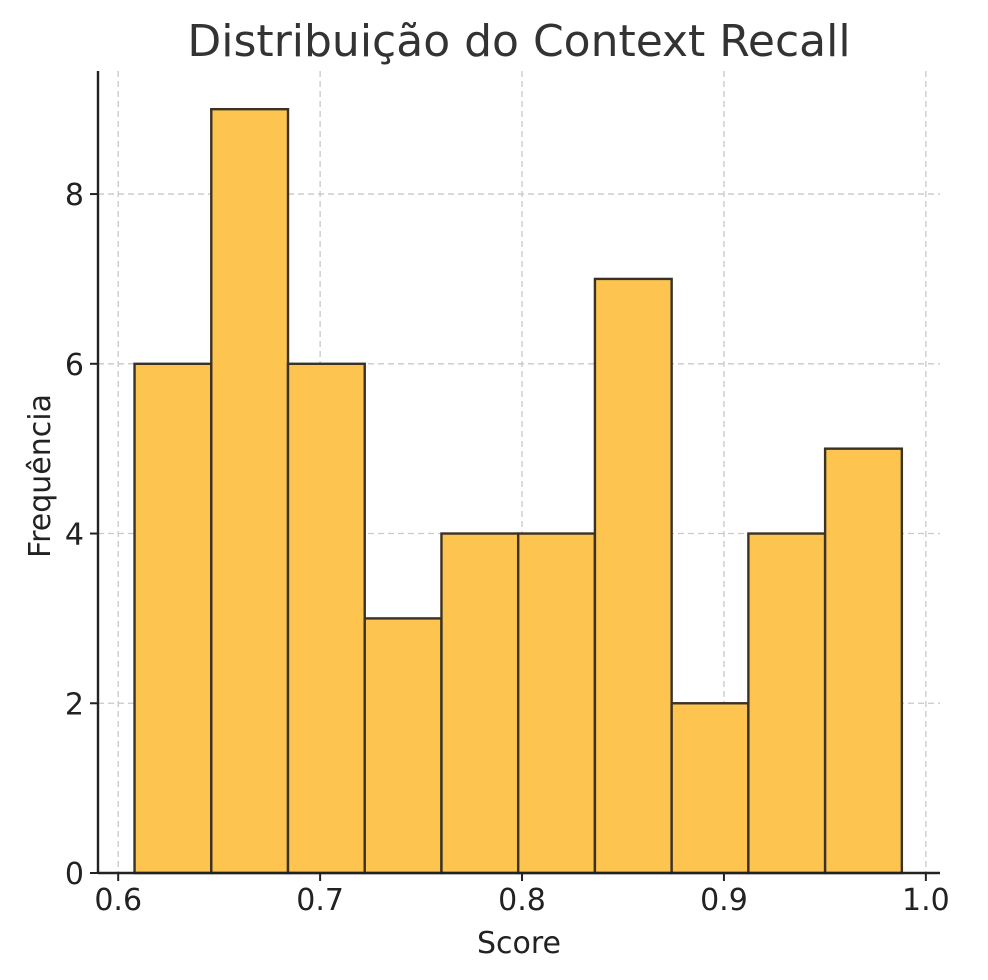 The height and width of the screenshot is (980, 988). Describe the element at coordinates (518, 41) in the screenshot. I see `chart-title: Distribuição do Context Recall` at that location.